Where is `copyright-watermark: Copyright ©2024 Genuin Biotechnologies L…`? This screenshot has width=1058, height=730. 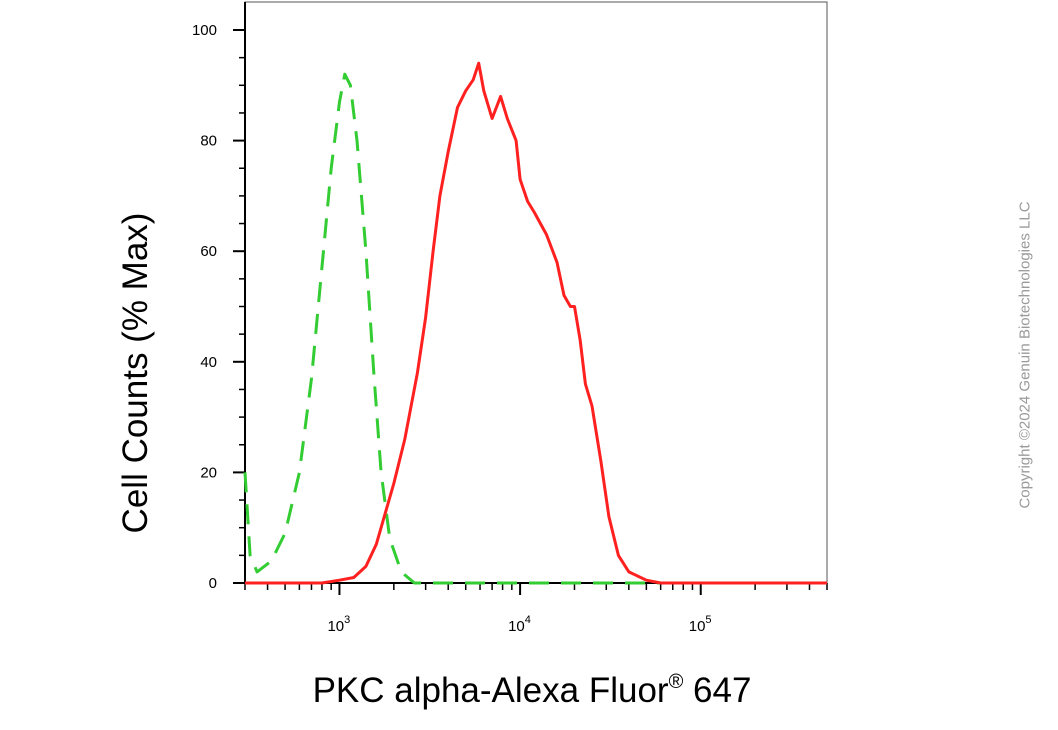
copyright-watermark: Copyright ©2024 Genuin Biotechnologies L… is located at coordinates (1025, 355).